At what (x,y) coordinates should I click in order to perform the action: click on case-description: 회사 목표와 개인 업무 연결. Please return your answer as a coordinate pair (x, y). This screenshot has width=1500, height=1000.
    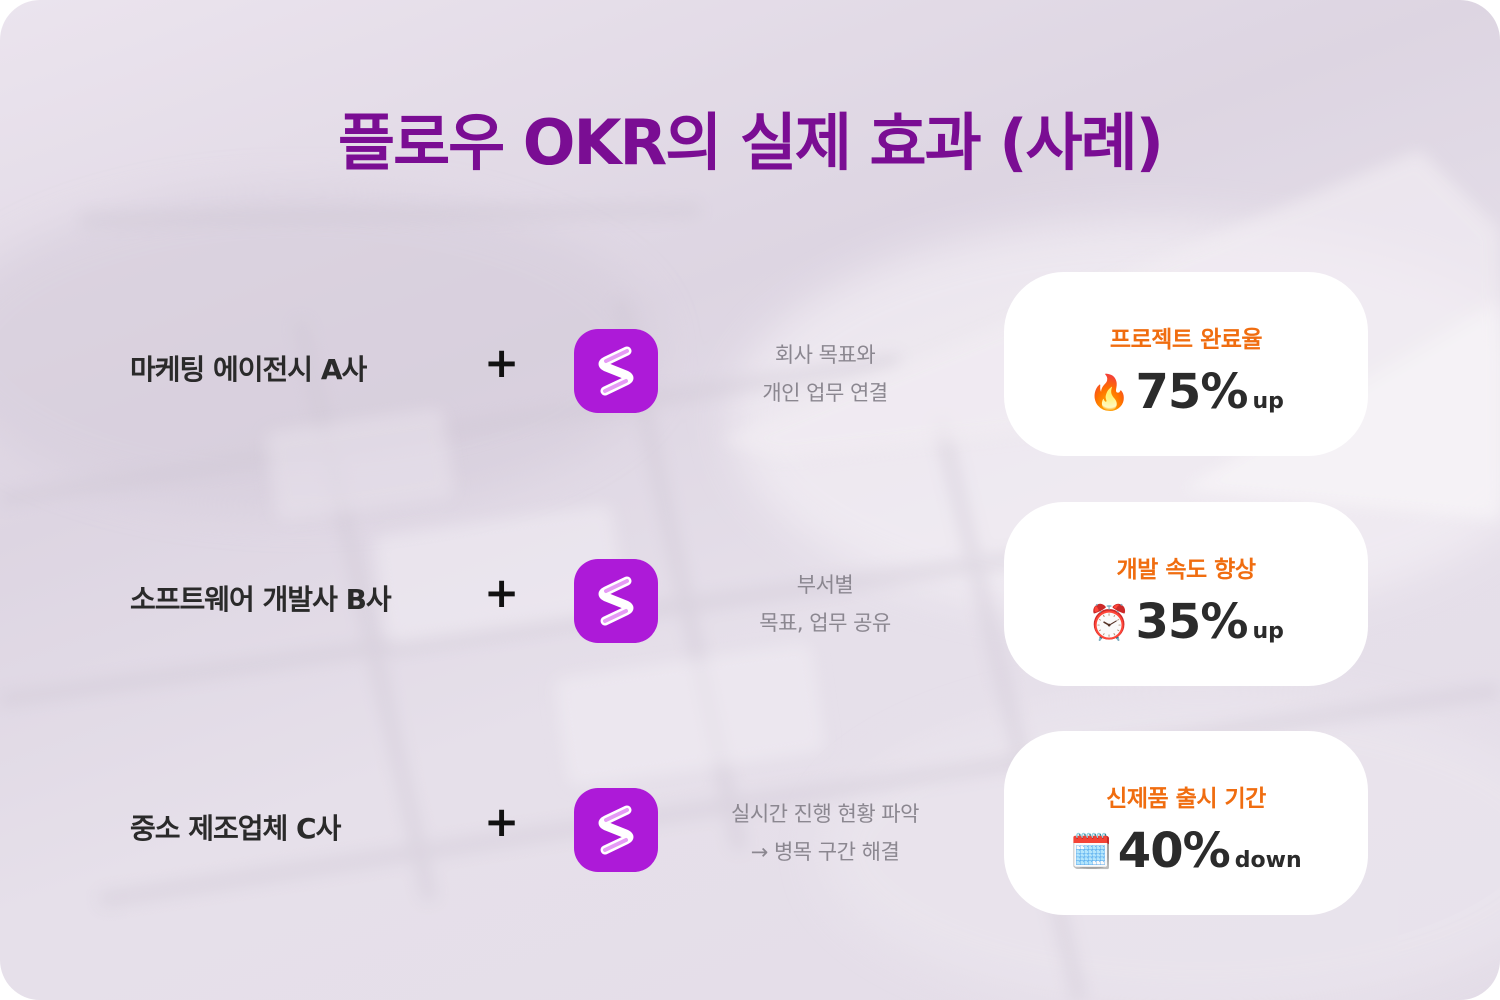
    Looking at the image, I should click on (825, 374).